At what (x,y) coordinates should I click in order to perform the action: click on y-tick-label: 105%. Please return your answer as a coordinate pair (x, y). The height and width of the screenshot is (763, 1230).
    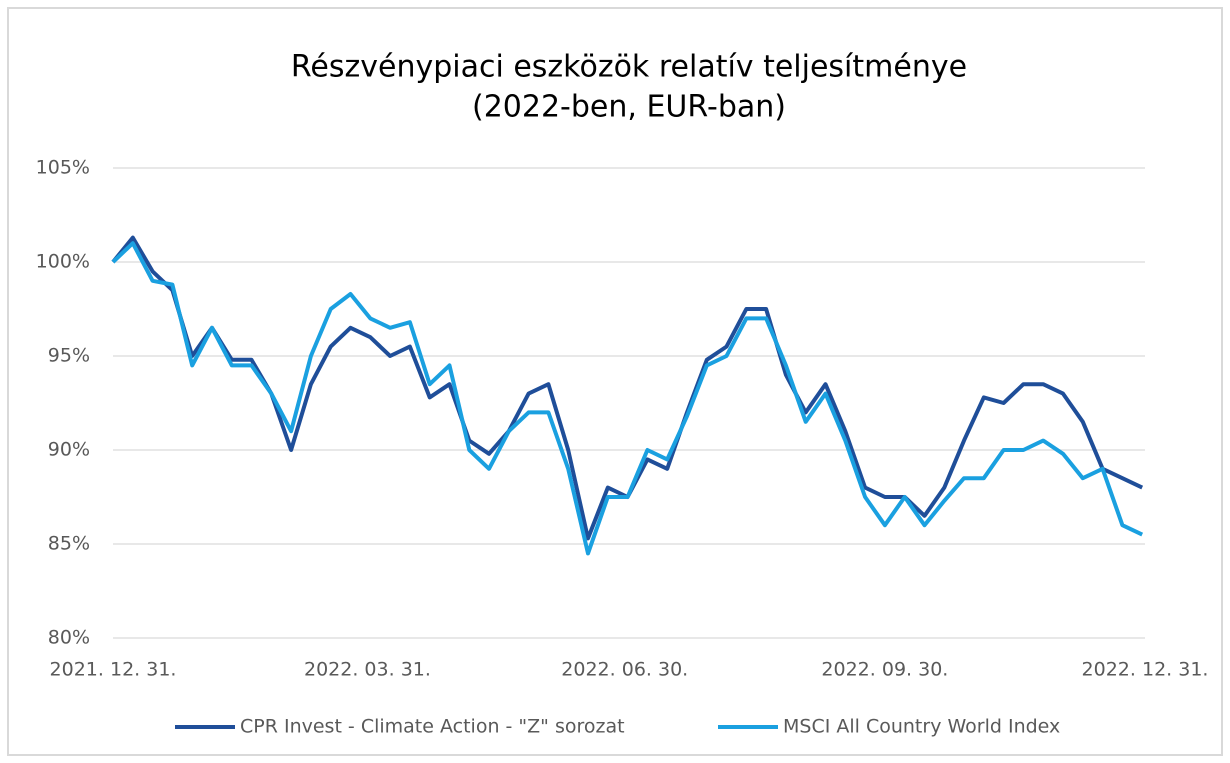
    Looking at the image, I should click on (63, 168).